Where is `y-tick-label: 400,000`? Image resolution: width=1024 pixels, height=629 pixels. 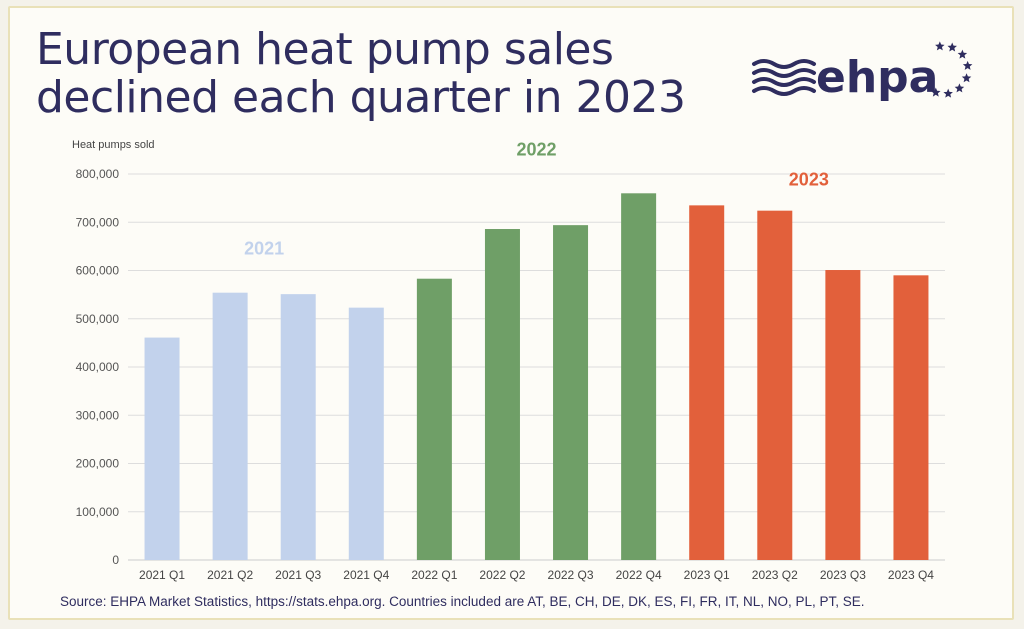 y-tick-label: 400,000 is located at coordinates (98, 367).